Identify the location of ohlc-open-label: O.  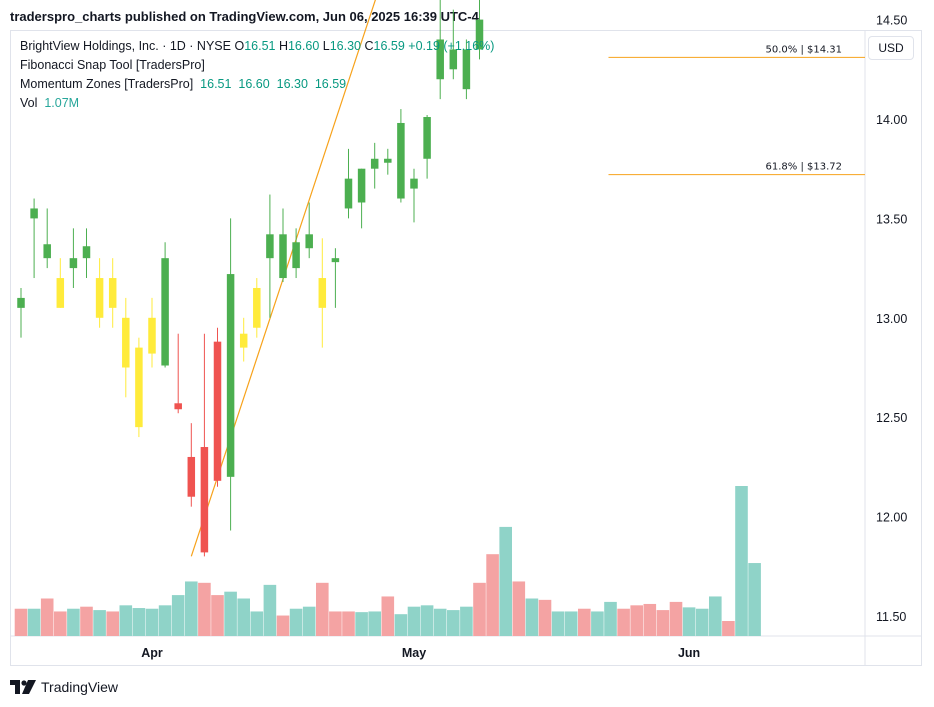
(239, 46).